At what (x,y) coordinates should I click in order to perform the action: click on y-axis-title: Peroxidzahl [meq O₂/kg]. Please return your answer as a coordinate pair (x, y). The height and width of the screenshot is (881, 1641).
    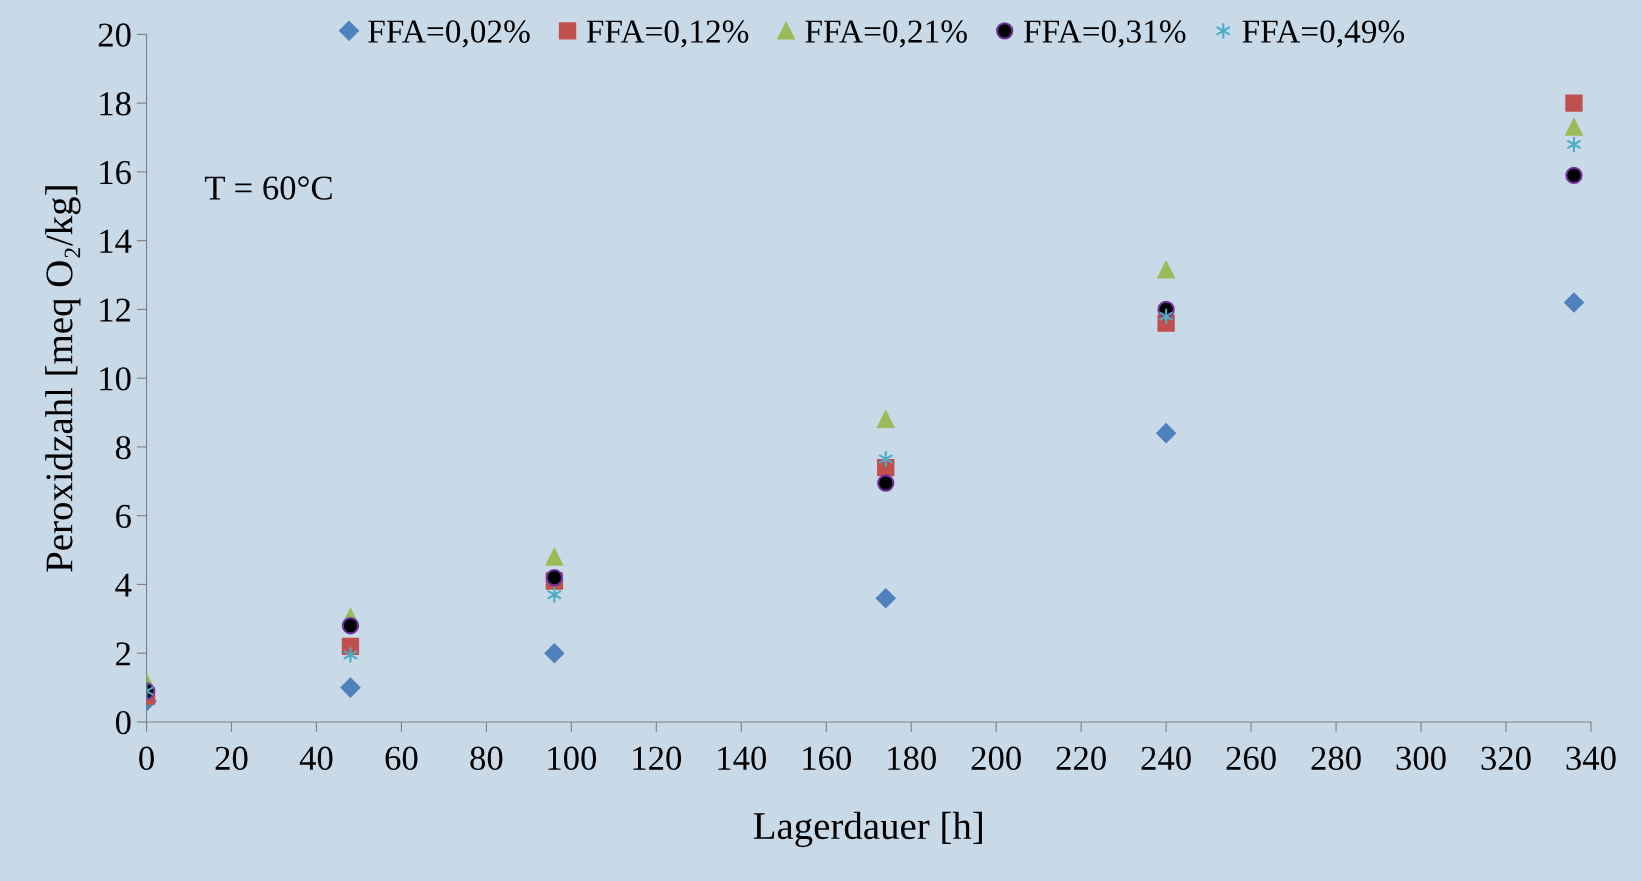
    Looking at the image, I should click on (63, 379).